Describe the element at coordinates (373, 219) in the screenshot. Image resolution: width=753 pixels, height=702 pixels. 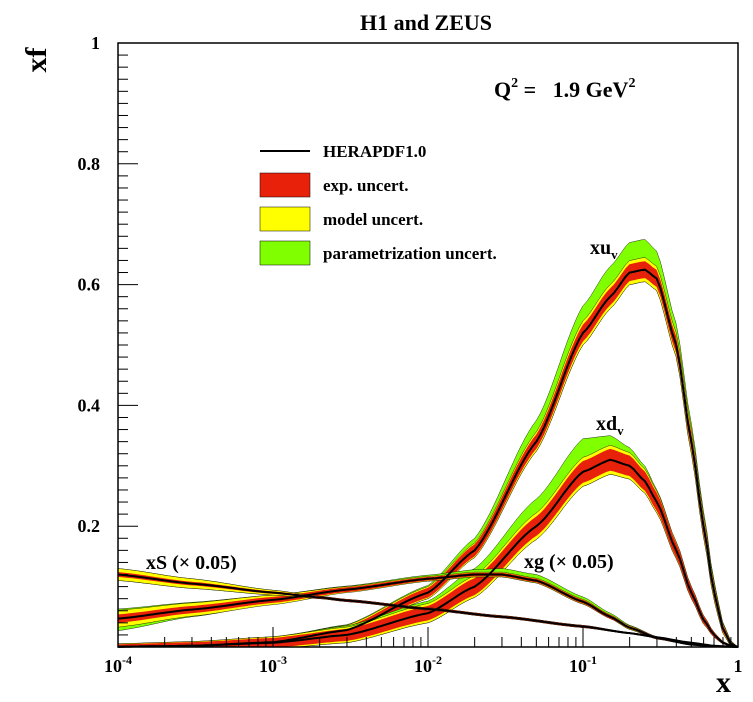
I see `legend-label-model-uncert: model uncert.` at that location.